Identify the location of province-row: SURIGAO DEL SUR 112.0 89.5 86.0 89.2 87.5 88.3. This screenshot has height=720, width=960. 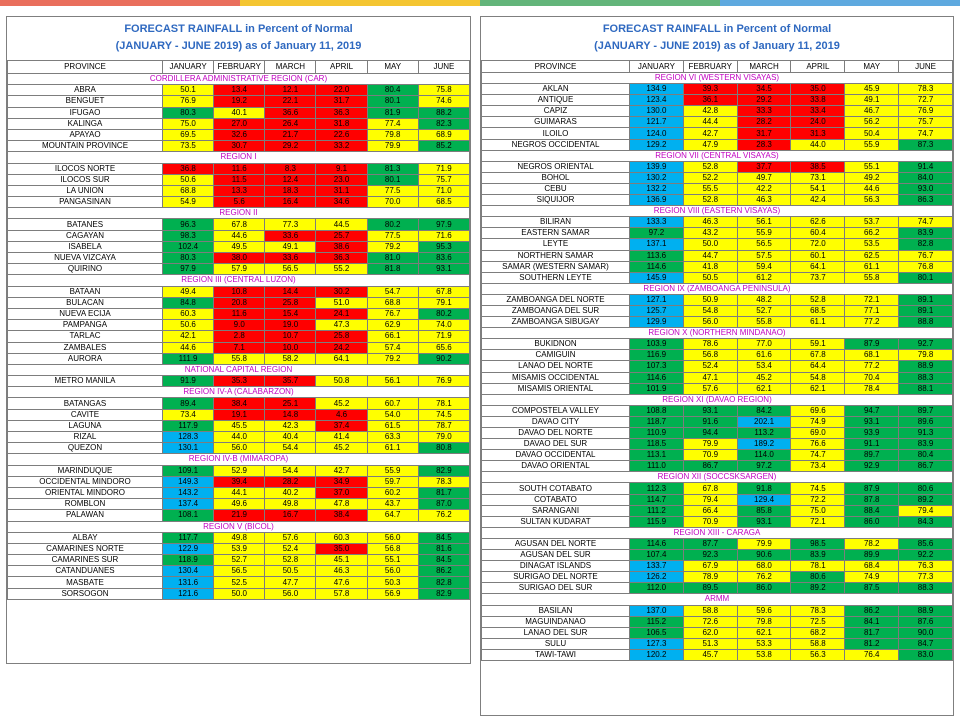
(717, 588).